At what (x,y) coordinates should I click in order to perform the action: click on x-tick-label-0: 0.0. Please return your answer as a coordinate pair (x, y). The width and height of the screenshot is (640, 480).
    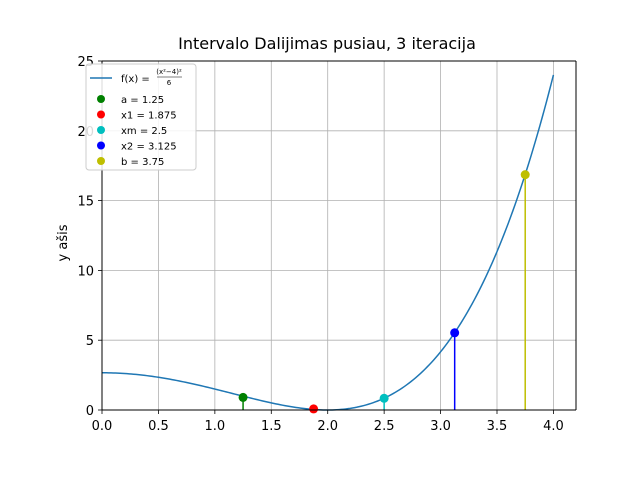
    Looking at the image, I should click on (102, 426).